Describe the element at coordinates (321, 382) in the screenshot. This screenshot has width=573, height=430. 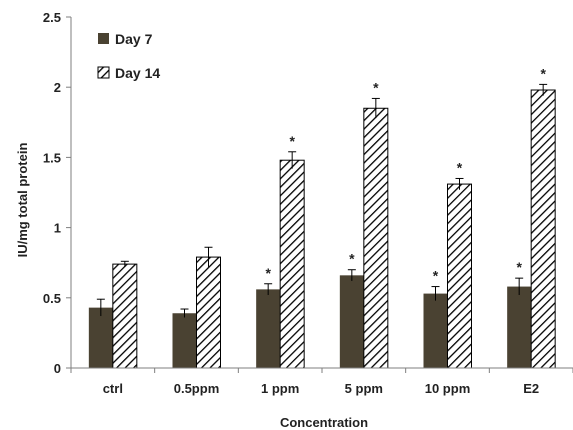
I see `x-axis-ticks: ctrl 0.5ppm 1 ppm 5 ppm 10 ppm E2` at that location.